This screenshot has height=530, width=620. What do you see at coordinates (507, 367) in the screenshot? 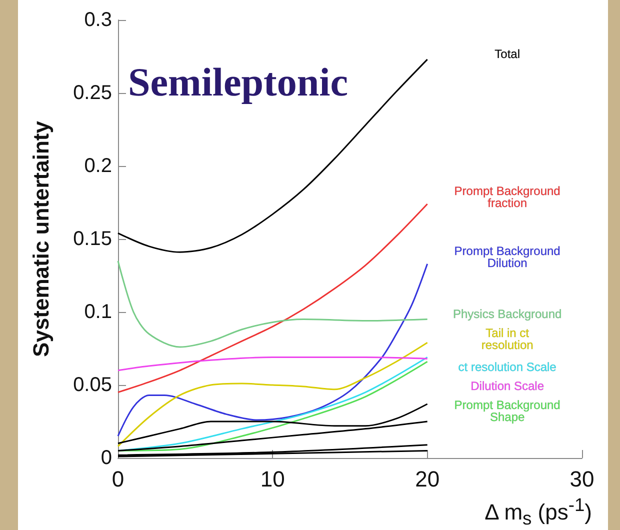
I see `text: ct resolution Scale` at bounding box center [507, 367].